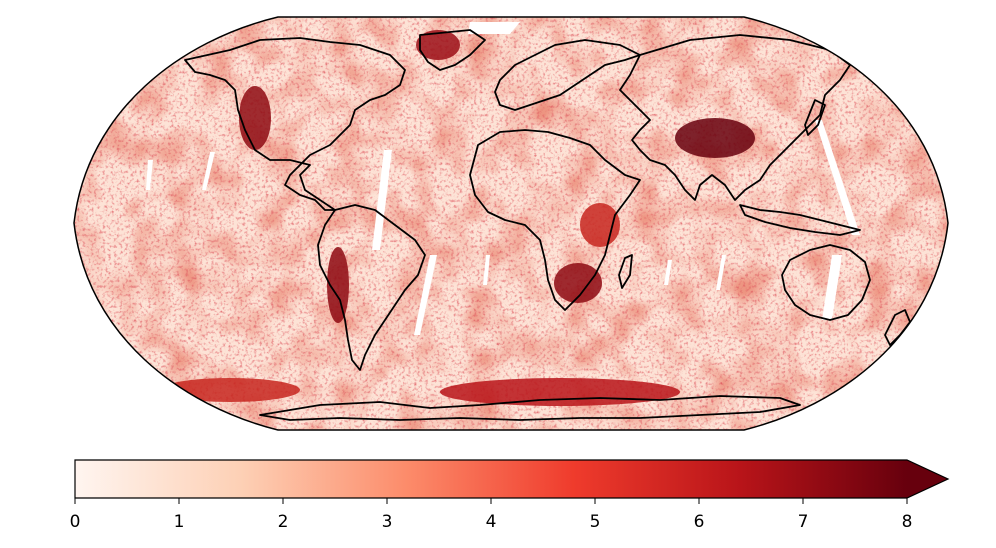  I want to click on colorbar-tick-label: 2, so click(283, 522).